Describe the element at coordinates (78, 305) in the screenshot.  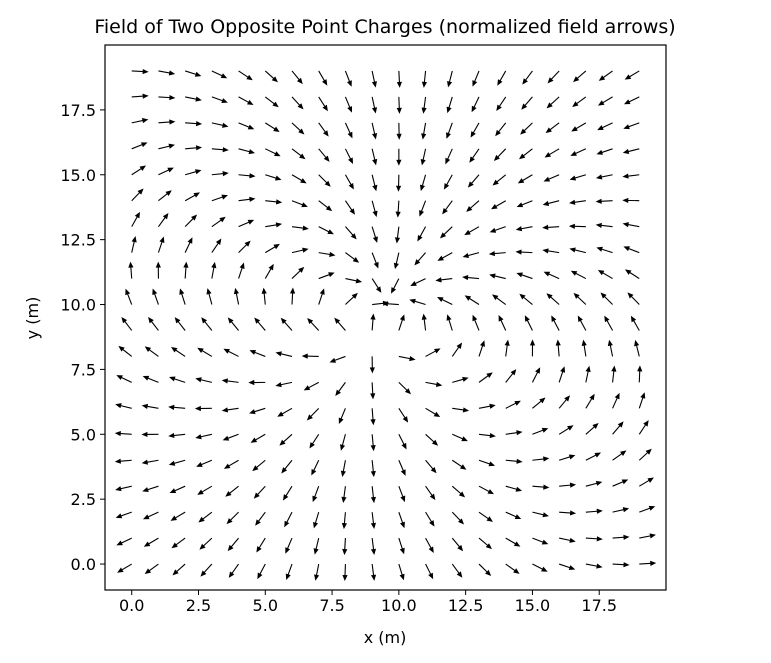
I see `y-tick-label: 10.0` at that location.